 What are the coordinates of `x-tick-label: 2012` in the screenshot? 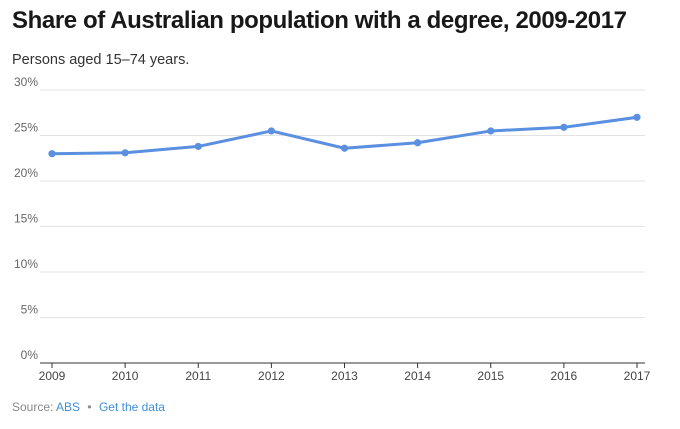 It's located at (271, 376).